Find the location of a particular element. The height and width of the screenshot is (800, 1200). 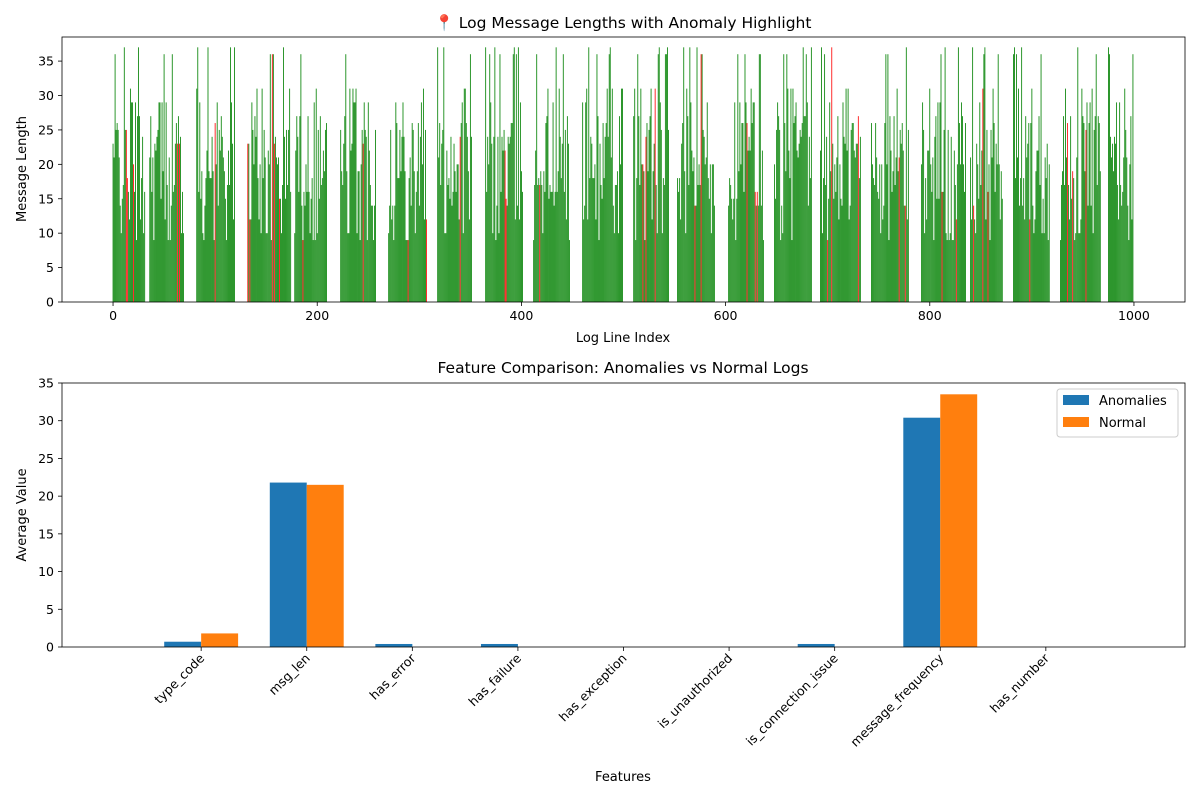

x-tick-label-is_unauthorized: is_unauthorized is located at coordinates (695, 691).